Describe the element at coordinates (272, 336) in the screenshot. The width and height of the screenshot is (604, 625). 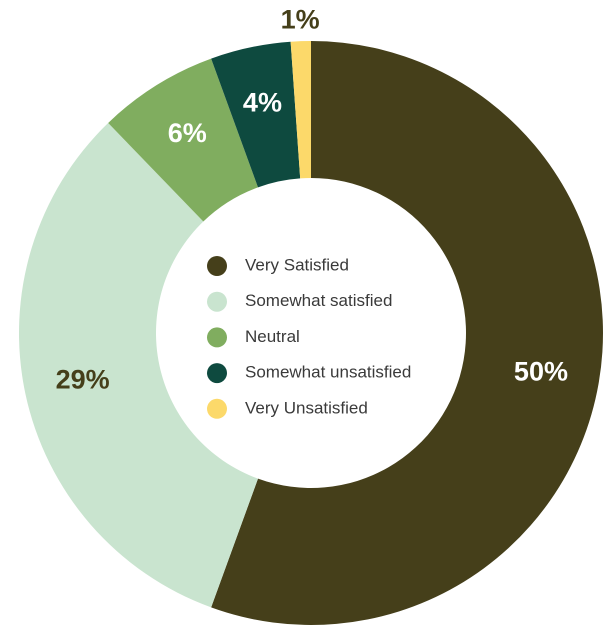
I see `legend-label: Neutral` at that location.